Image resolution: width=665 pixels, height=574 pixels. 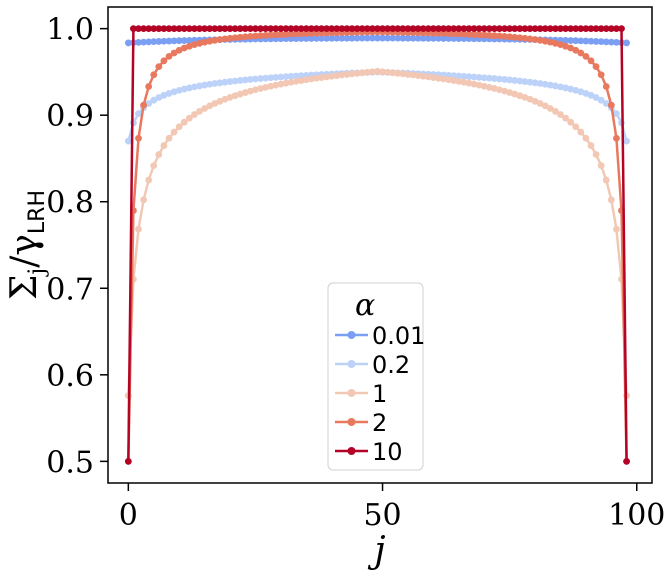 What do you see at coordinates (70, 30) in the screenshot?
I see `y-tick-label: 1.0` at bounding box center [70, 30].